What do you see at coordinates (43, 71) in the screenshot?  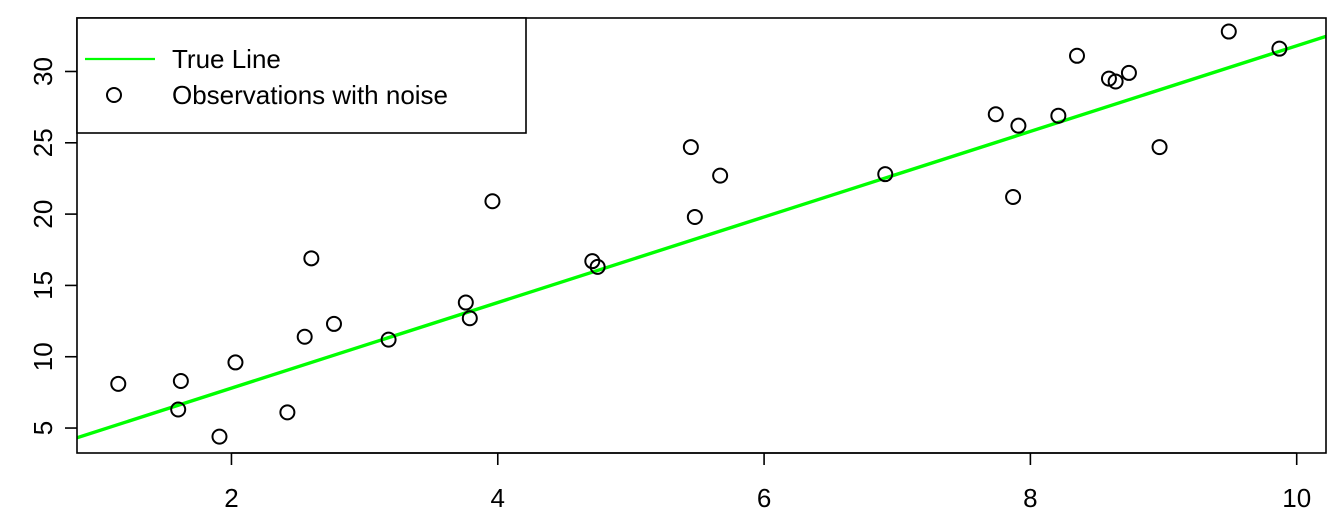 I see `y-tick-label: 30` at bounding box center [43, 71].